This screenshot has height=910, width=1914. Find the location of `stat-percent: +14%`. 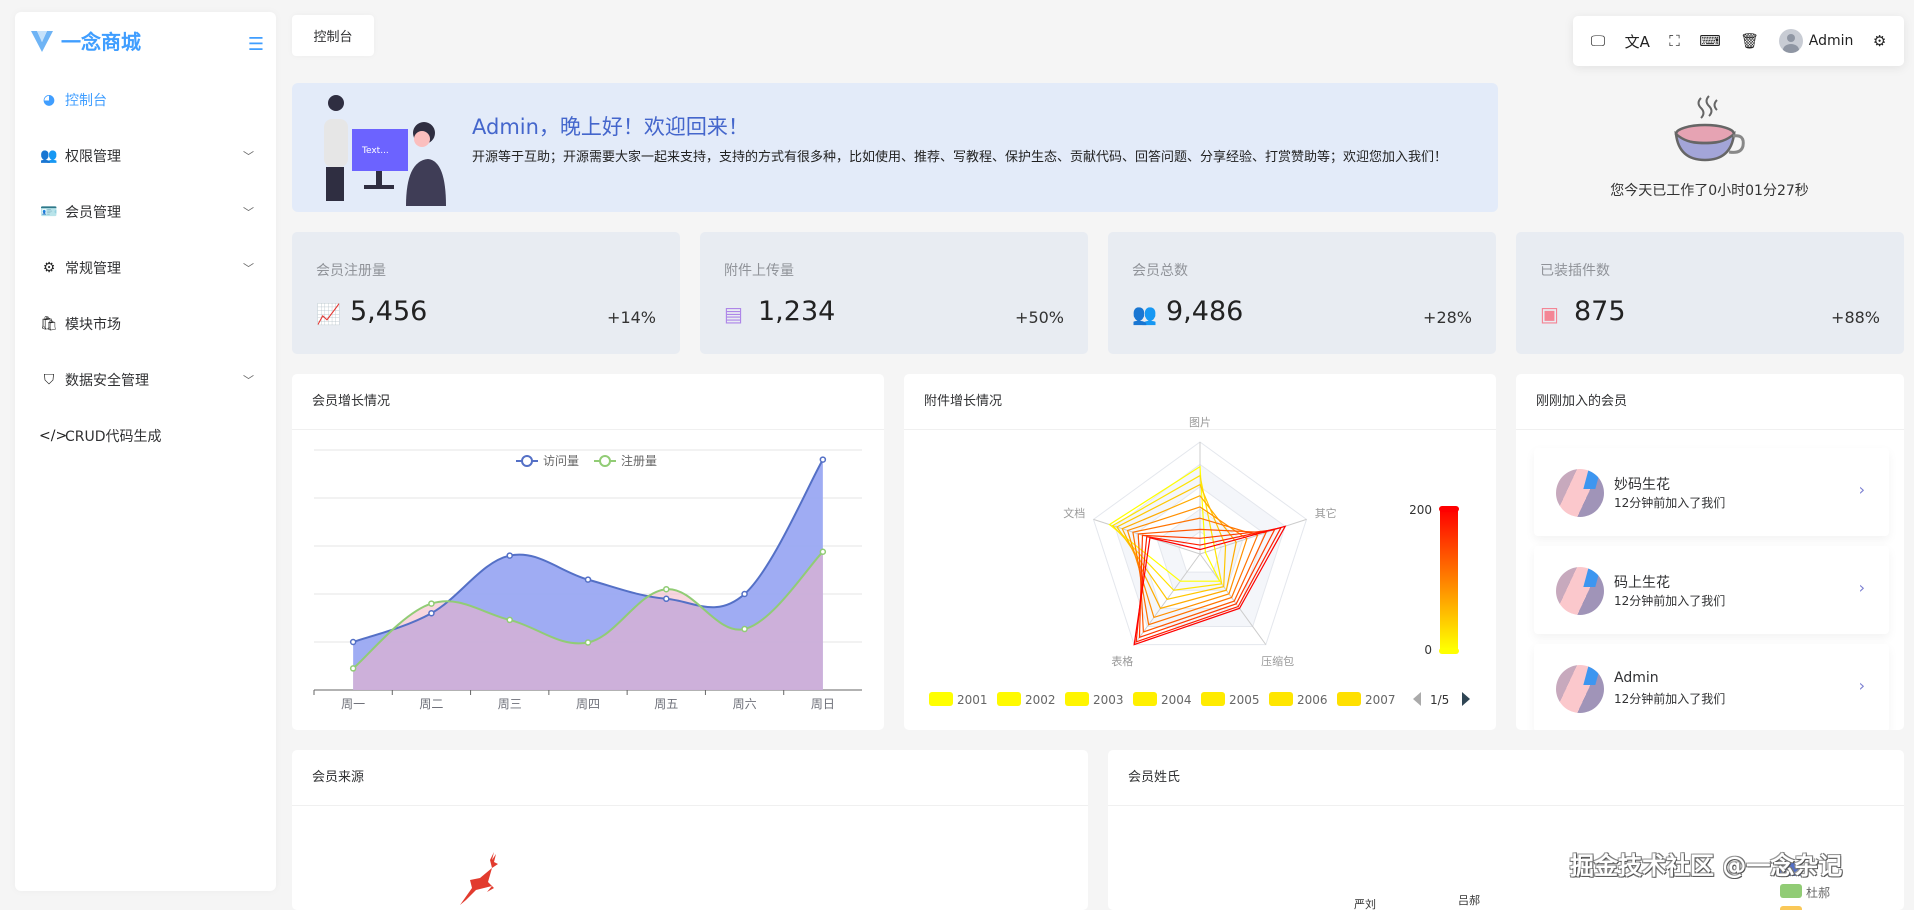

stat-percent: +14% is located at coordinates (631, 317).